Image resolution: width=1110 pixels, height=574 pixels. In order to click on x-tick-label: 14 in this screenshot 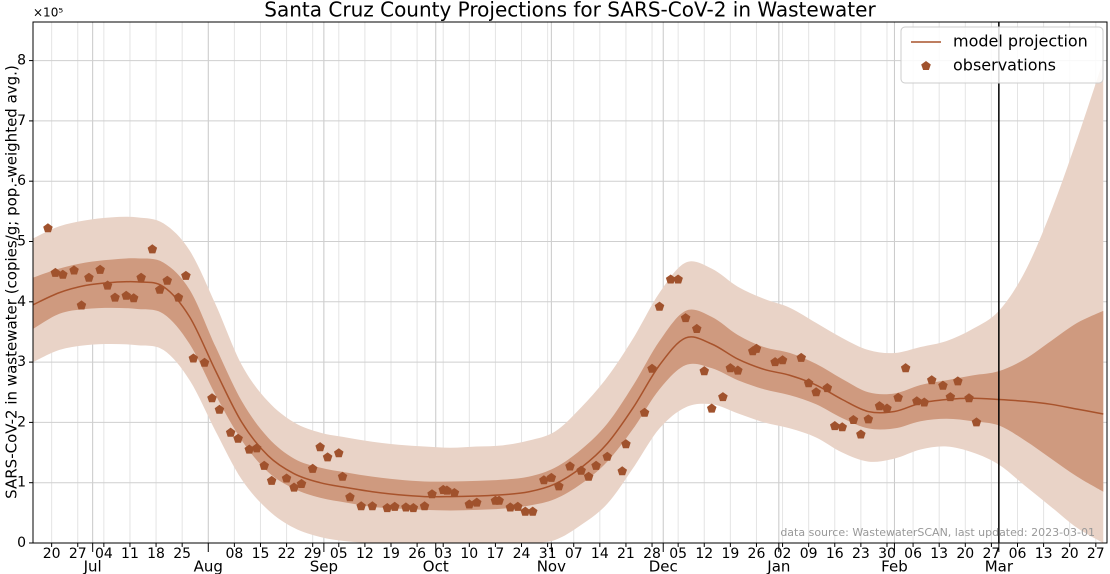, I will do `click(600, 554)`.